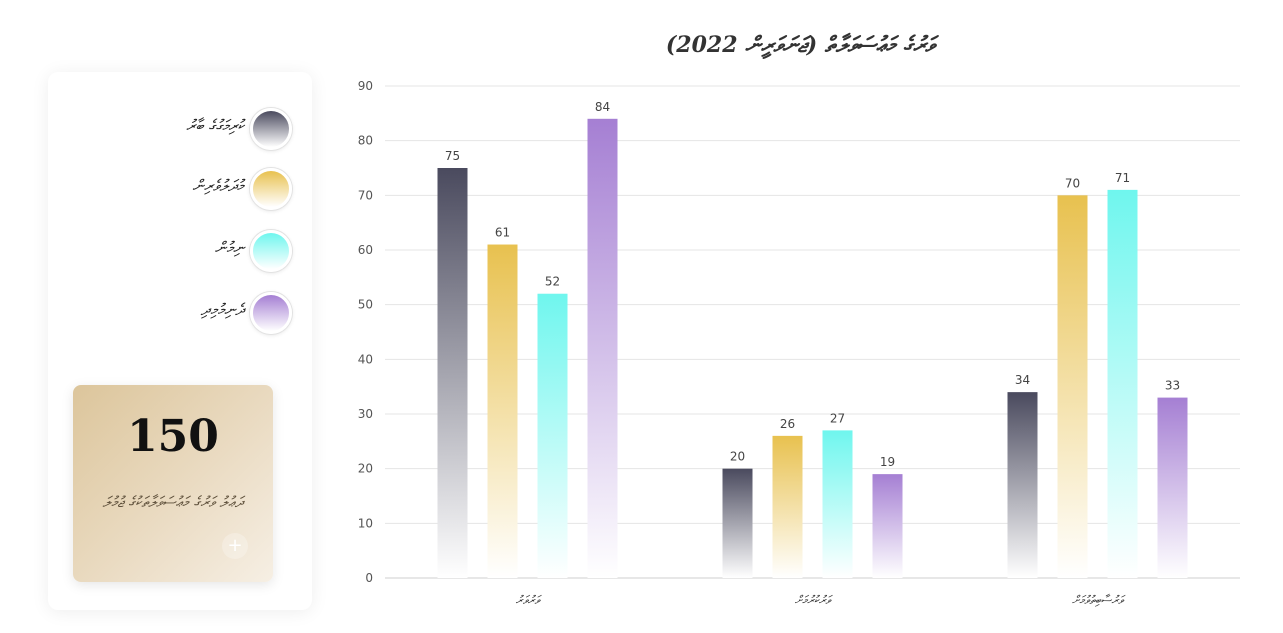  Describe the element at coordinates (365, 141) in the screenshot. I see `y-tick-label: 80` at that location.